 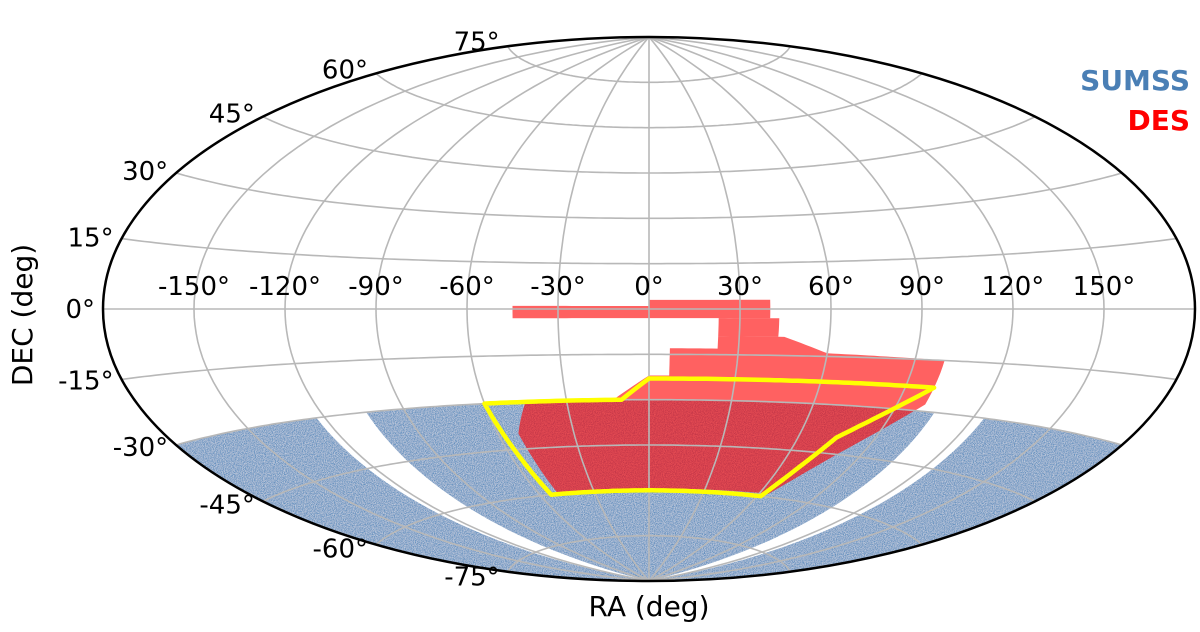 I want to click on dec-tick-label: -75°, so click(x=471, y=578).